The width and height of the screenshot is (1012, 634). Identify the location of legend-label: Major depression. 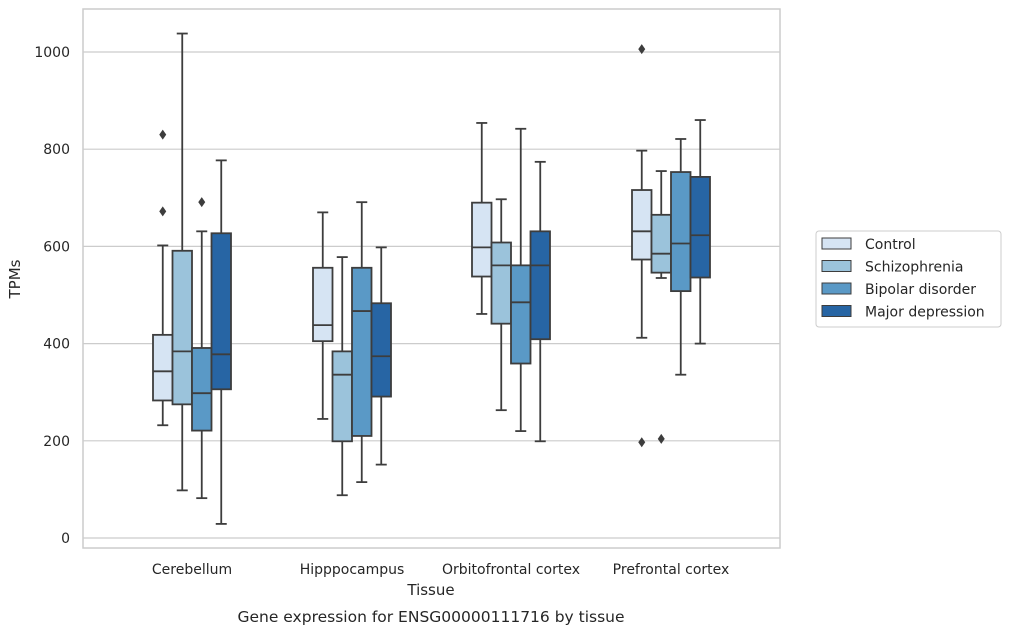
(925, 313).